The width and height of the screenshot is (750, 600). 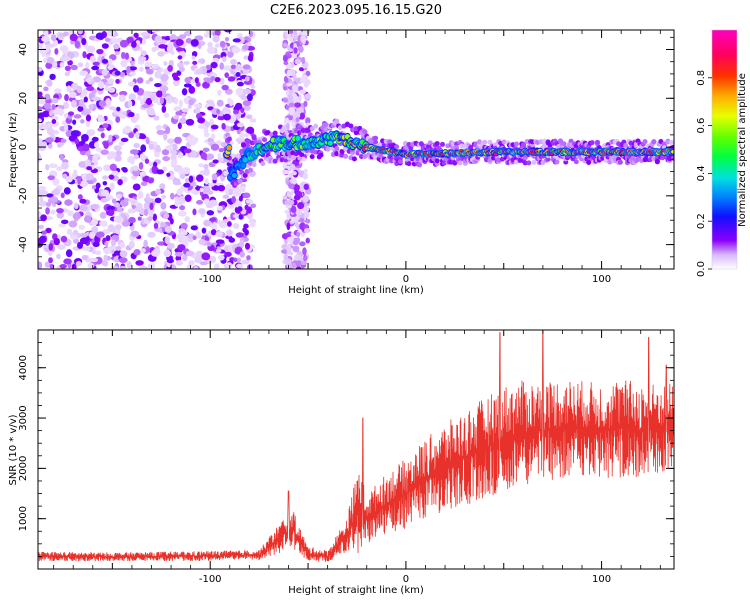 What do you see at coordinates (23, 147) in the screenshot?
I see `spectrogram-y-tick-label: 0` at bounding box center [23, 147].